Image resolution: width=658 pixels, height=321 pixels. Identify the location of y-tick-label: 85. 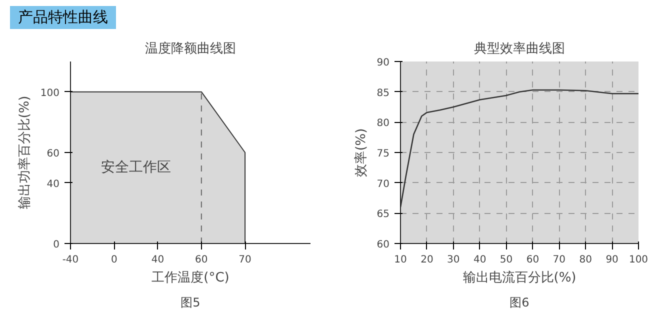
(383, 94).